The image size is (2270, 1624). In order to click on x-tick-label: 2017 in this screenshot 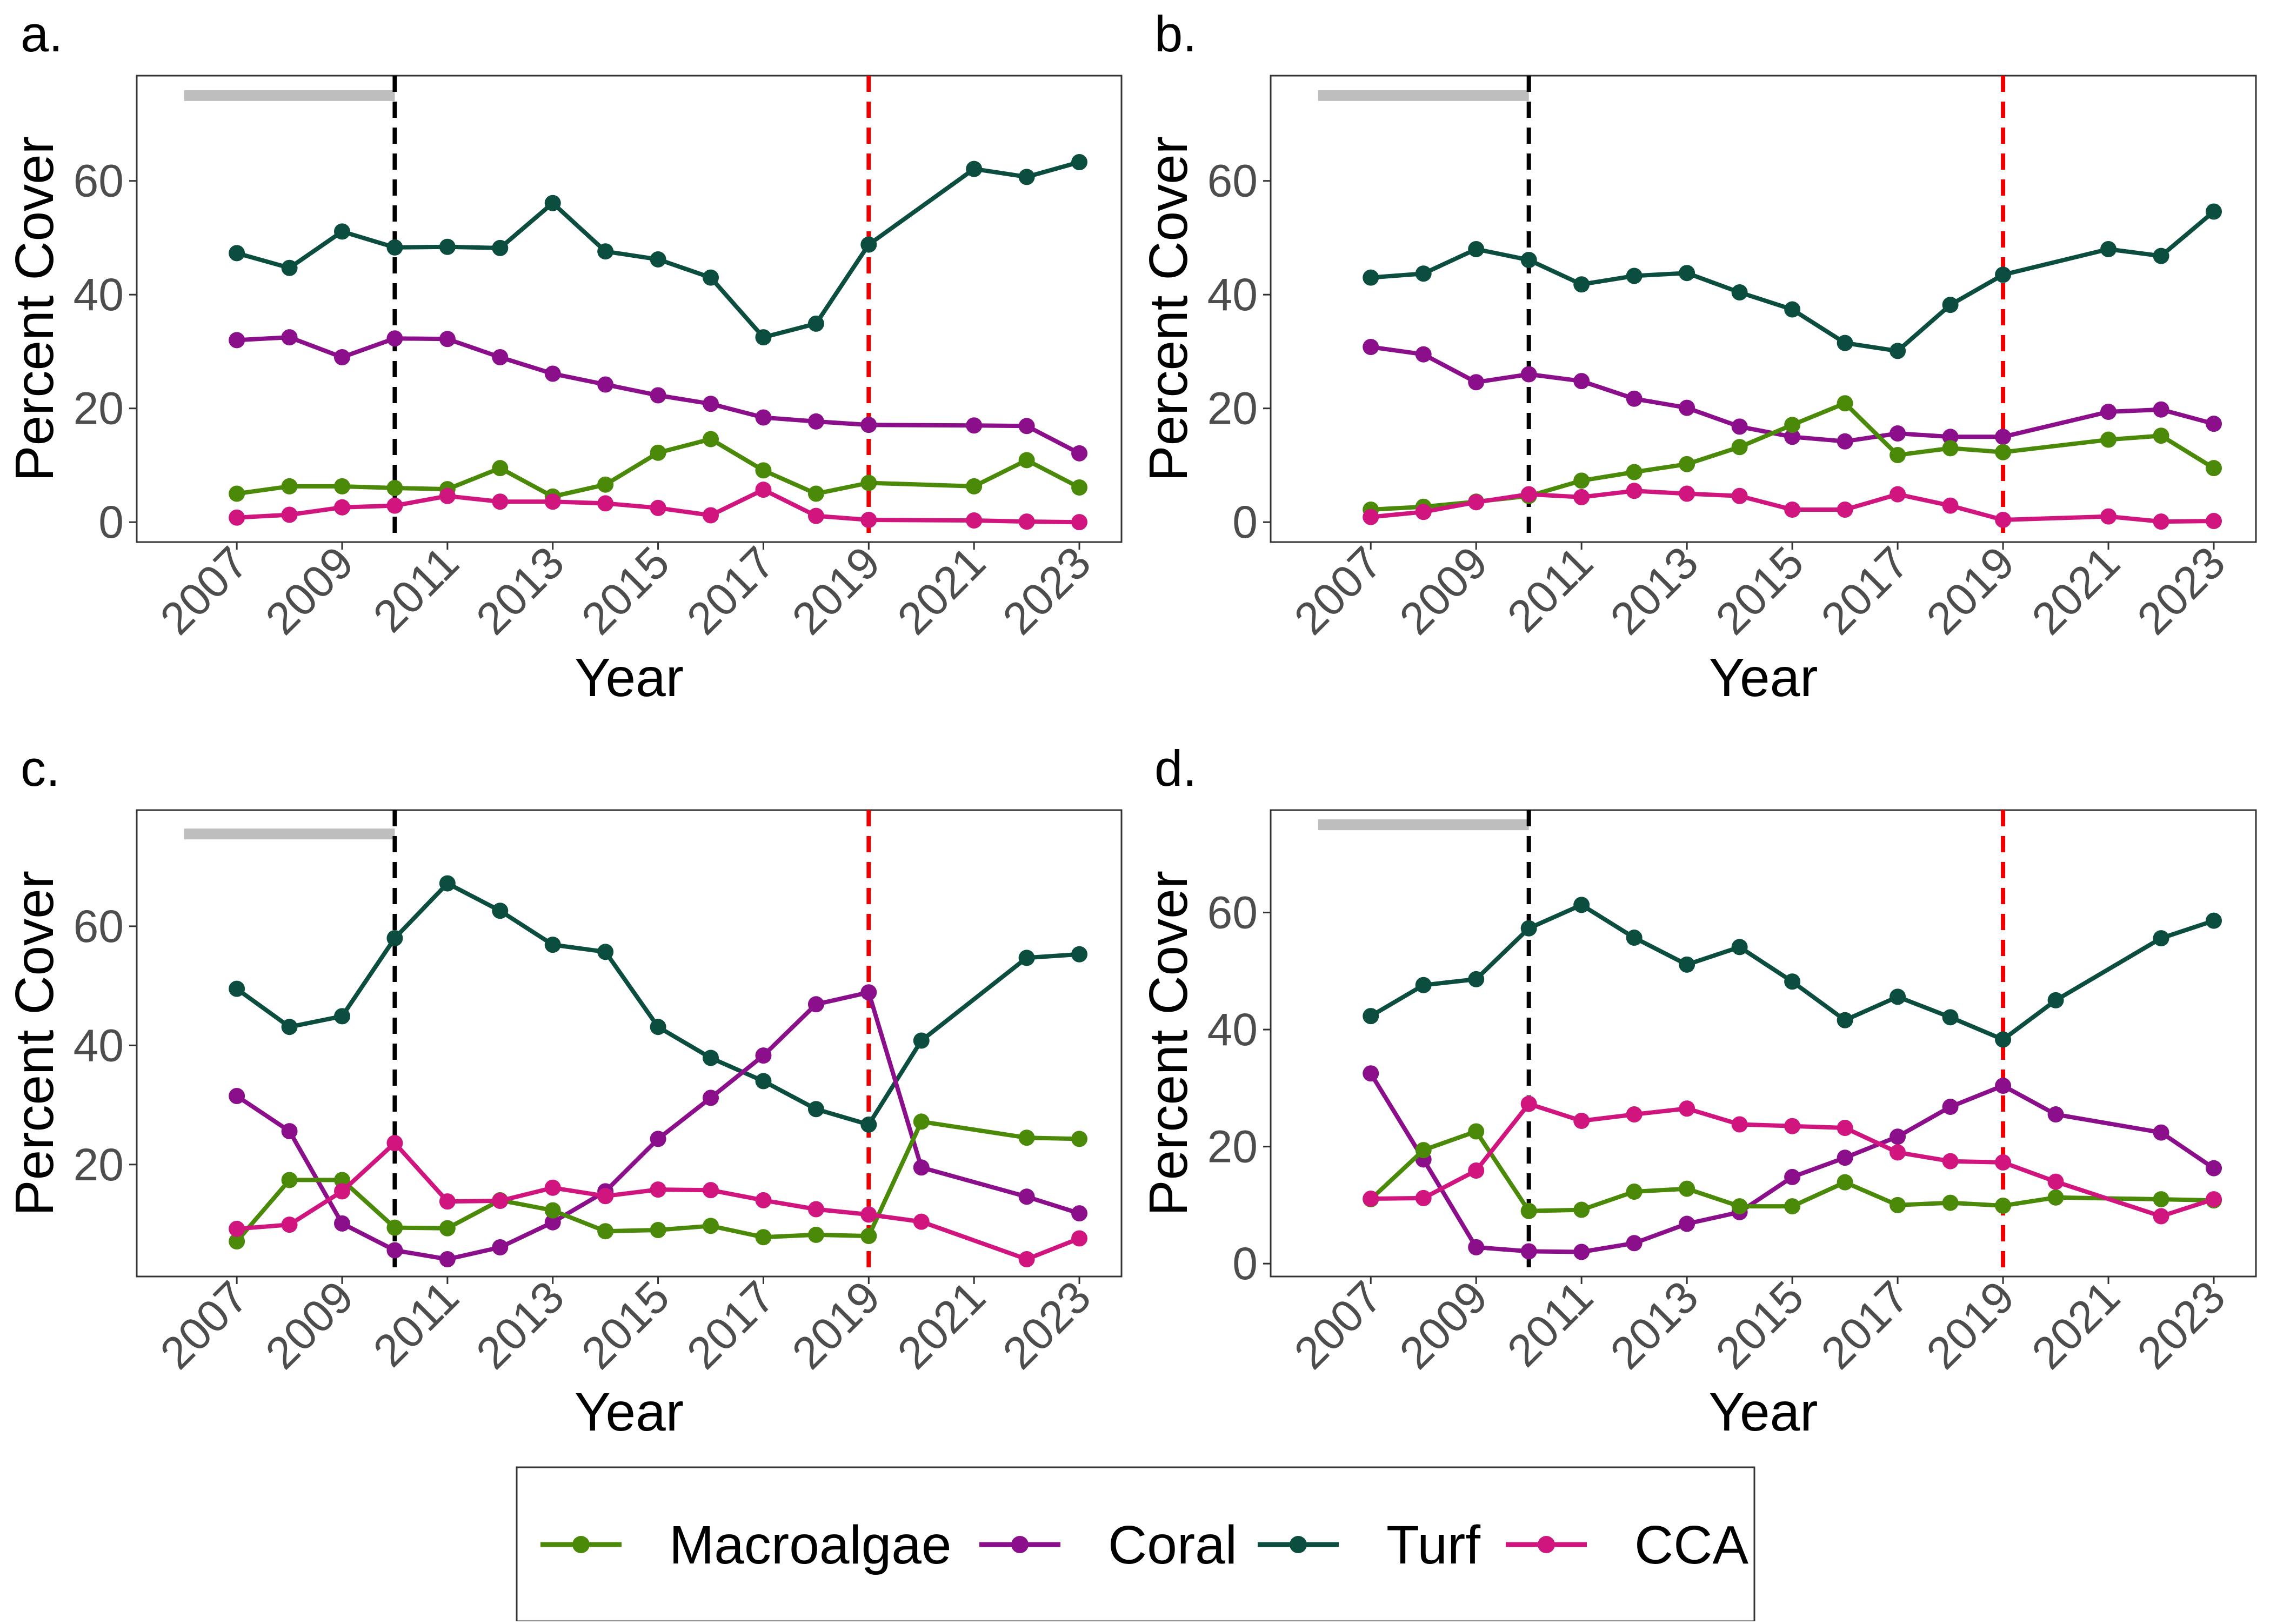, I will do `click(1865, 1325)`.